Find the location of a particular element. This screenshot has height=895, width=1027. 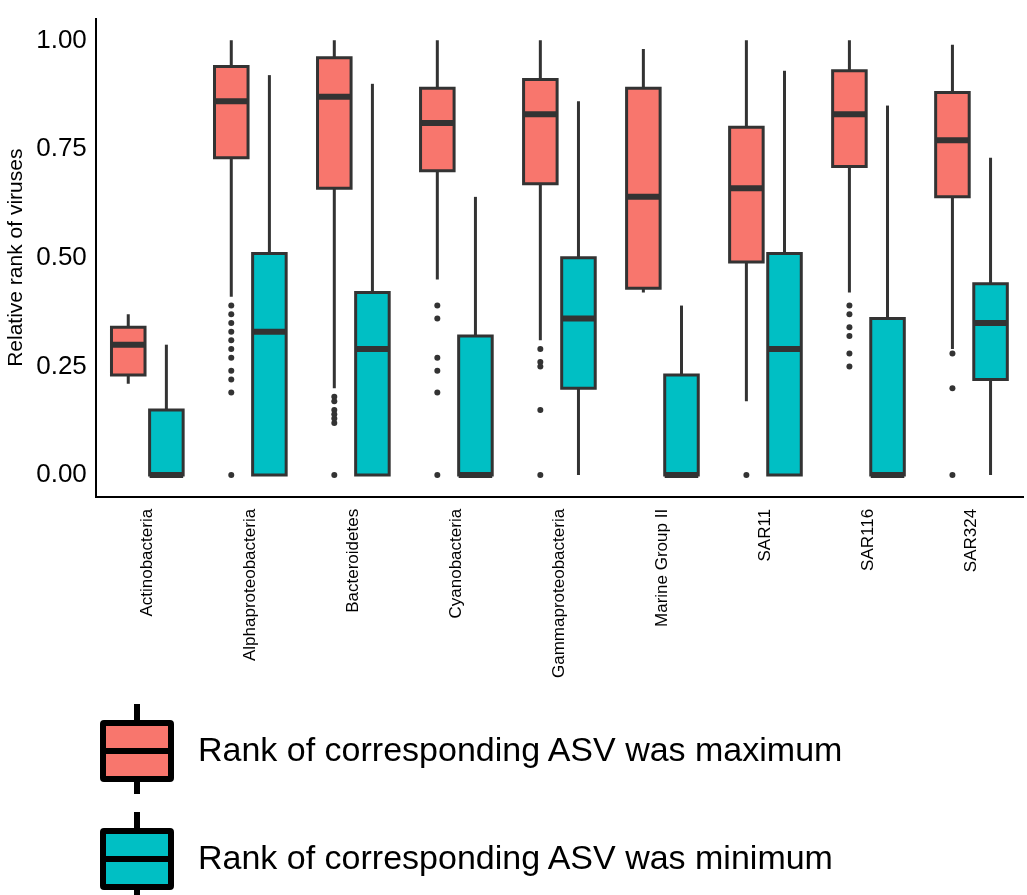

y-axis-title: Relative rank of viruses is located at coordinates (15, 257).